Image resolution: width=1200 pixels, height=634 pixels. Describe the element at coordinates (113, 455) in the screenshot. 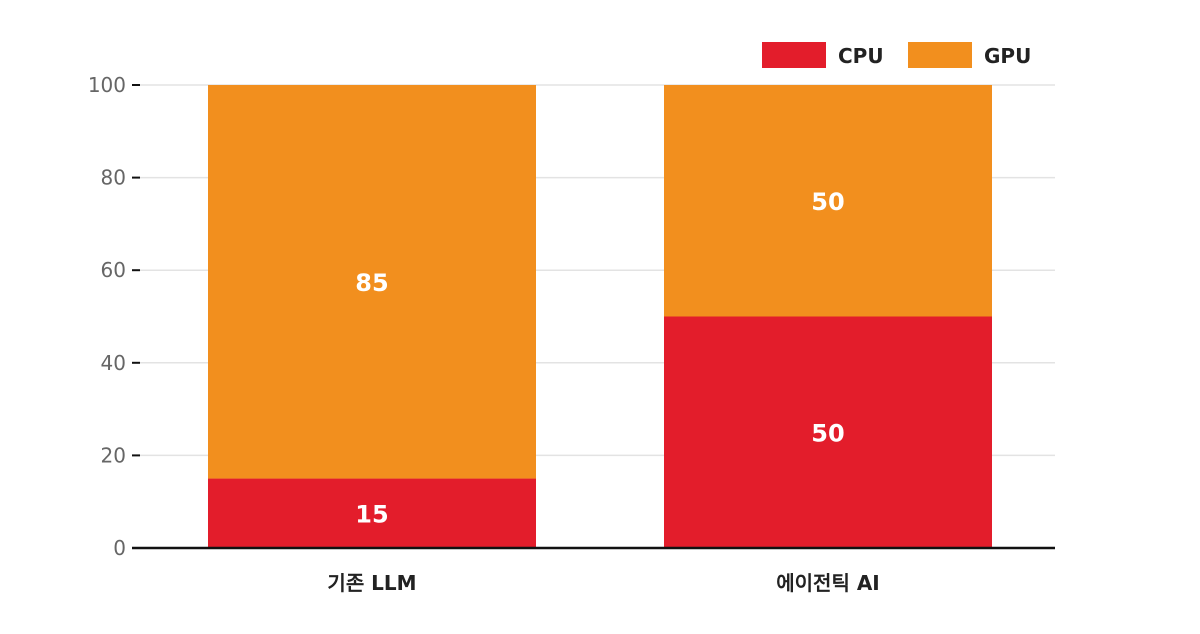

I see `y-tick-label: 20` at that location.